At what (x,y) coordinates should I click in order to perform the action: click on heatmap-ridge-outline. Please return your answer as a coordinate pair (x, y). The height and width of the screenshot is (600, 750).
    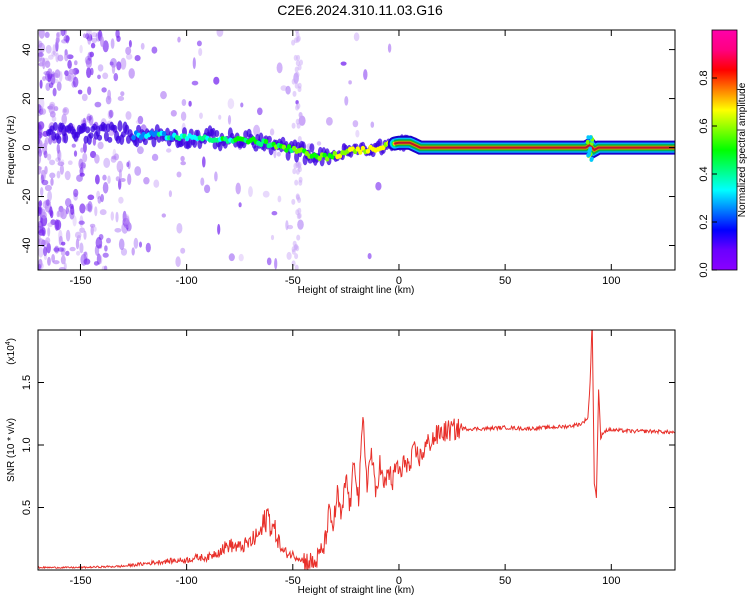
    Looking at the image, I should click on (534, 147).